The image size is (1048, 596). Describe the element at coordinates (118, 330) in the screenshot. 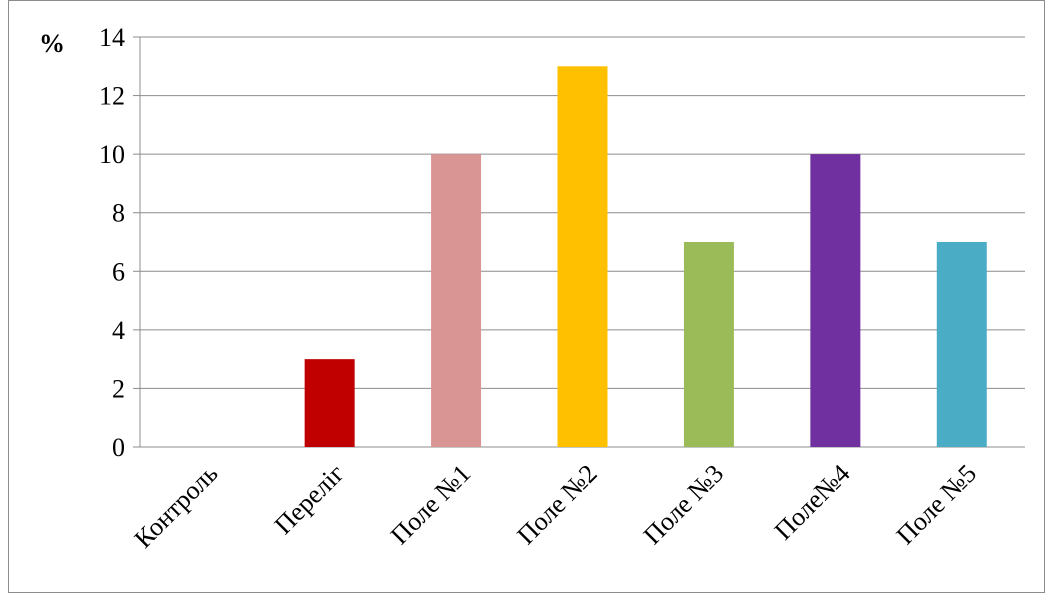

I see `y-tick-label: 4` at that location.